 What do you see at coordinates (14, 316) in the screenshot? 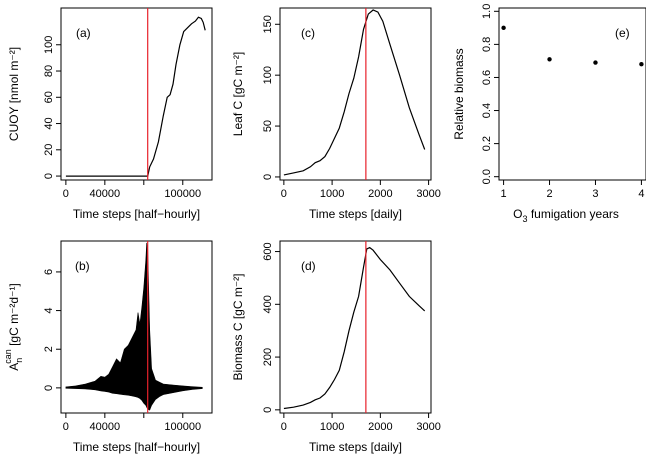
I see `panel-b-ylabel-units: [gC m⁻²d⁻¹]` at bounding box center [14, 316].